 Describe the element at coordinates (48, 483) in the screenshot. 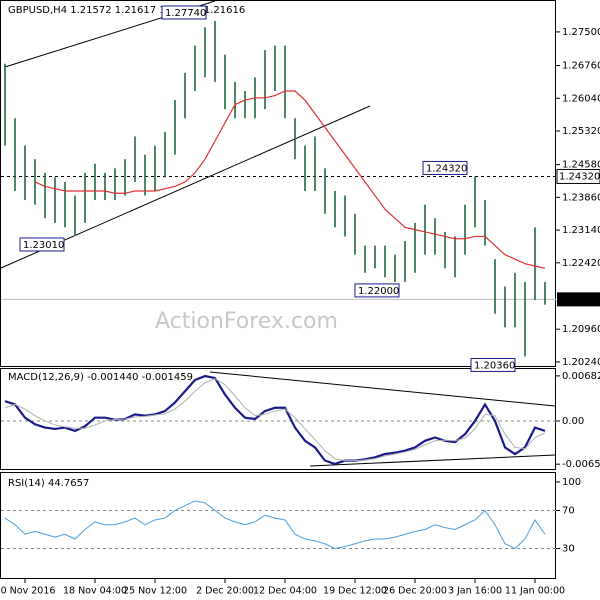

I see `rsi-title: RSI(14) 44.7657` at that location.